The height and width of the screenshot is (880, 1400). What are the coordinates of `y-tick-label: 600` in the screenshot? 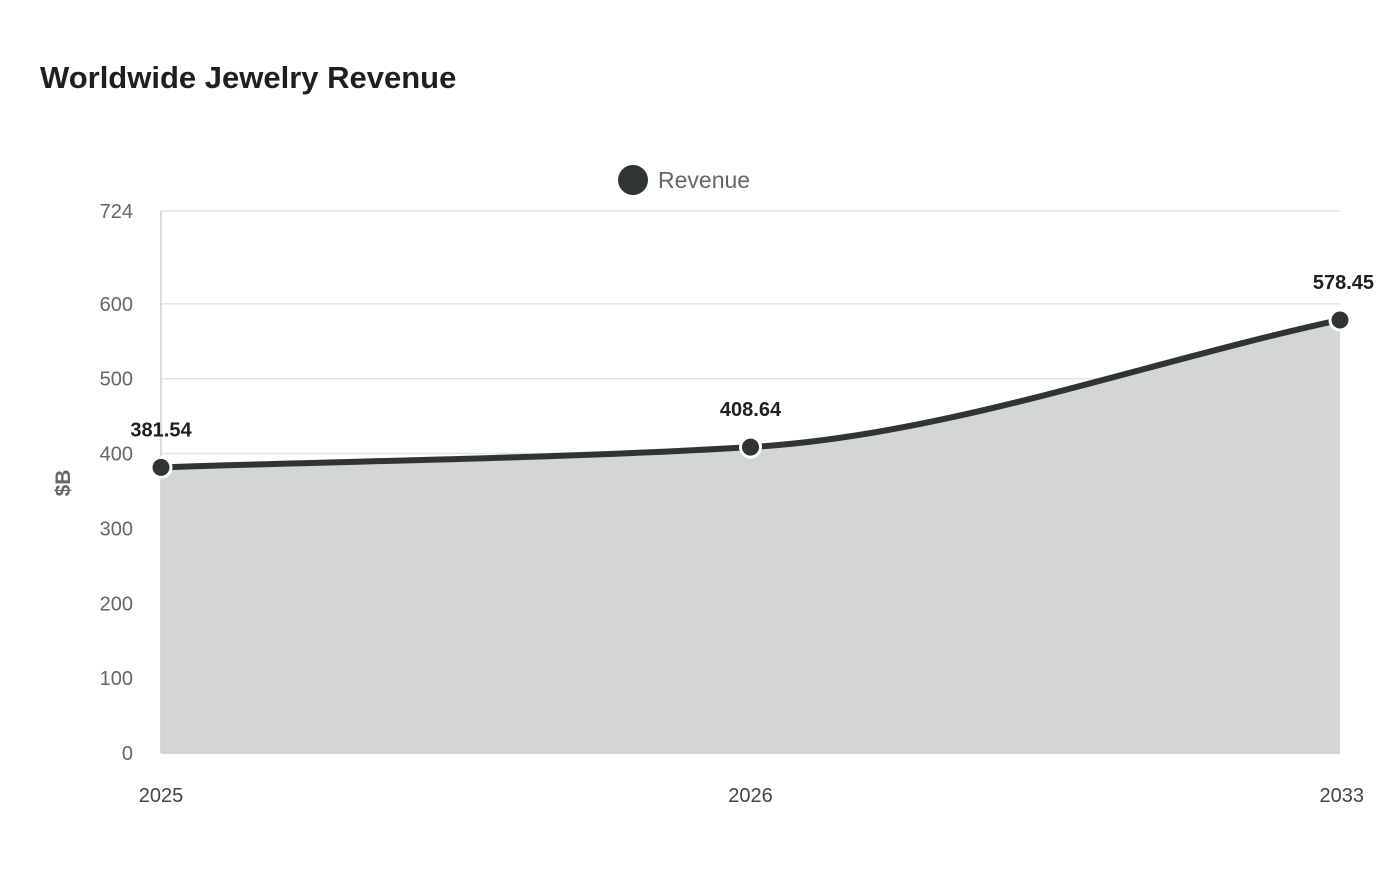 It's located at (116, 305).